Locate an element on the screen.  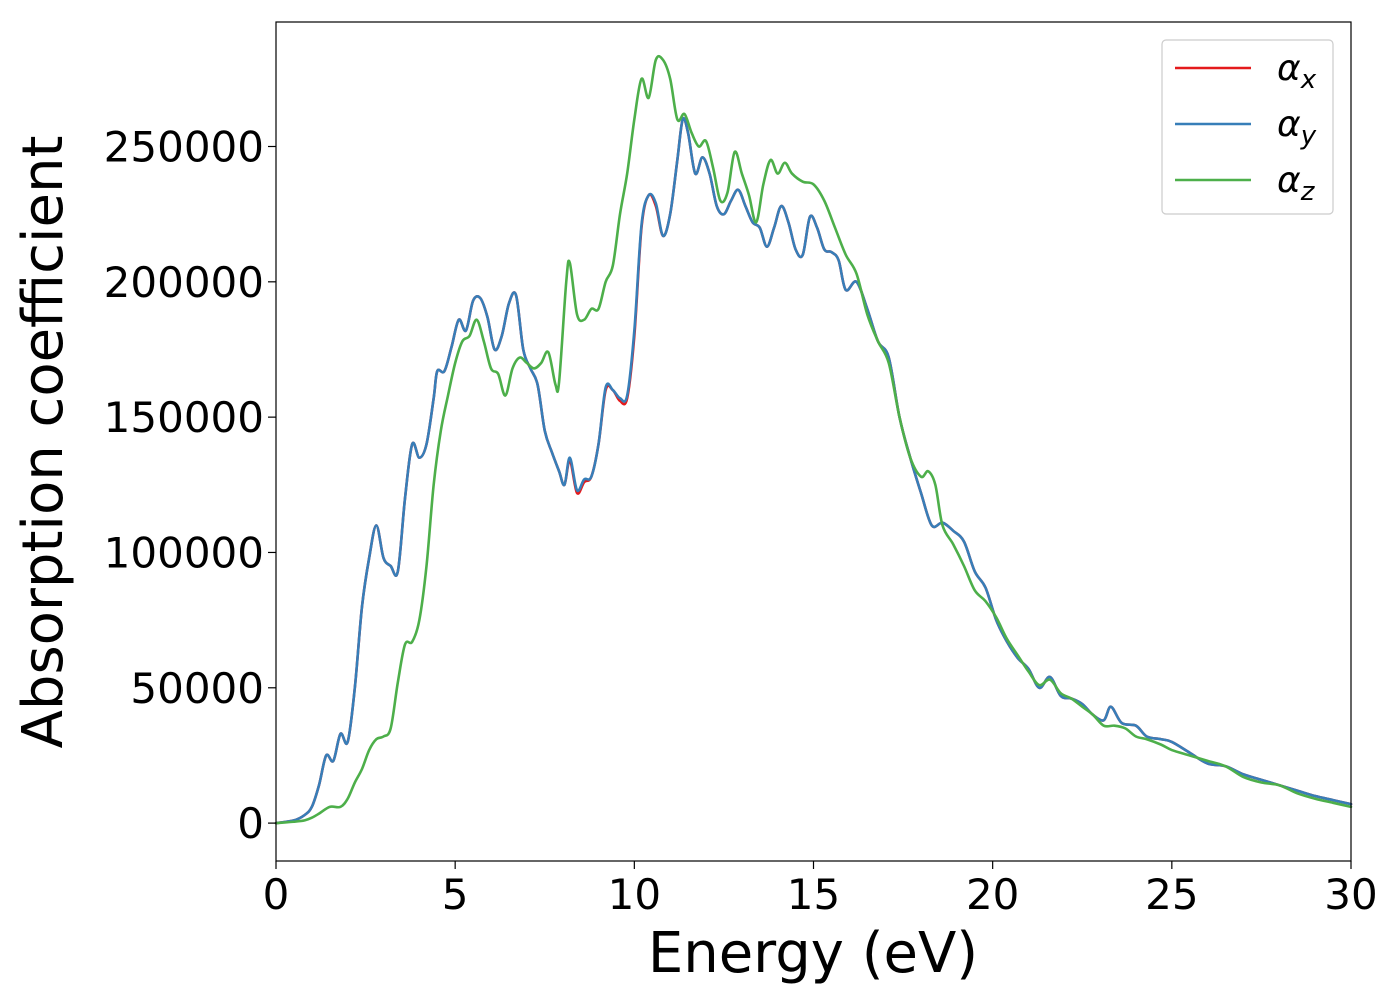
y-tick-label: 100000 is located at coordinates (184, 552).